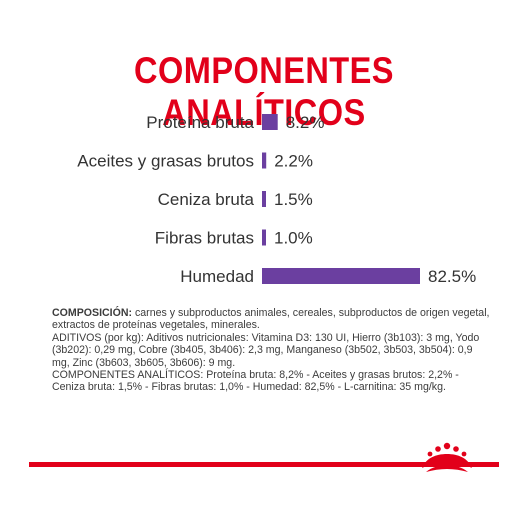 The image size is (528, 528). I want to click on value-label: 82.5%, so click(452, 276).